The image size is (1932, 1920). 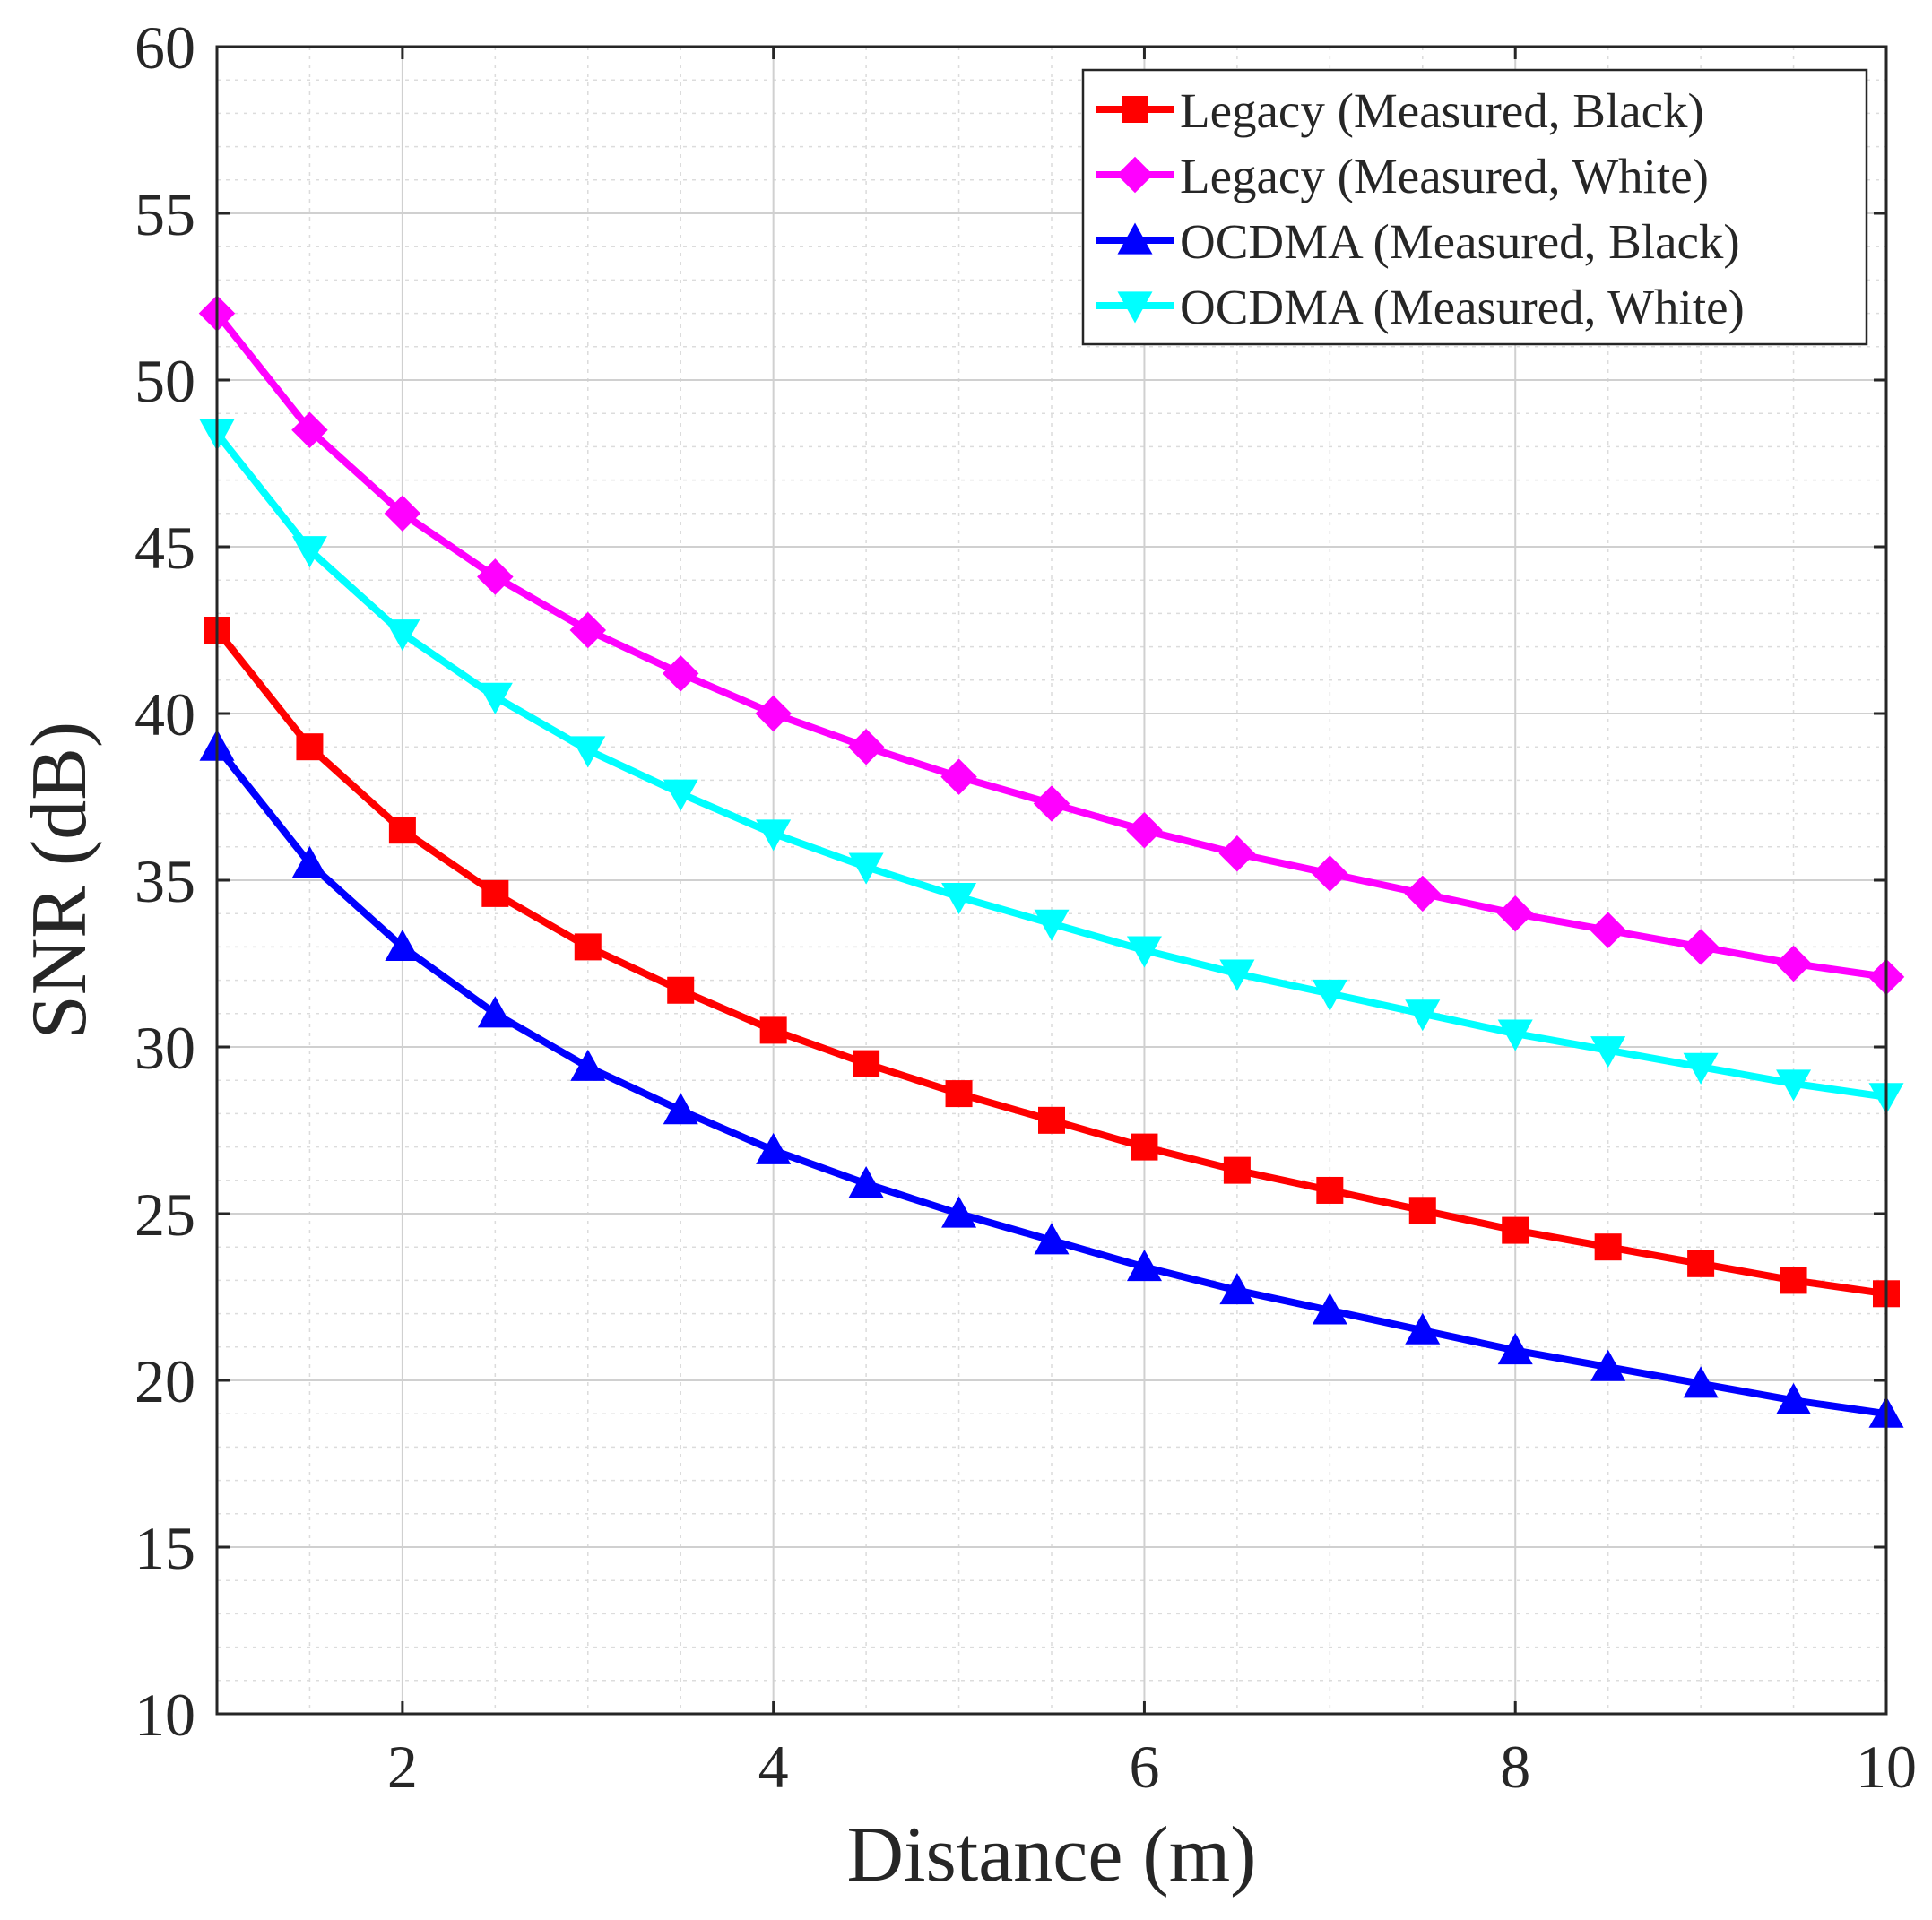 What do you see at coordinates (164, 714) in the screenshot?
I see `y-tick-label: 40` at bounding box center [164, 714].